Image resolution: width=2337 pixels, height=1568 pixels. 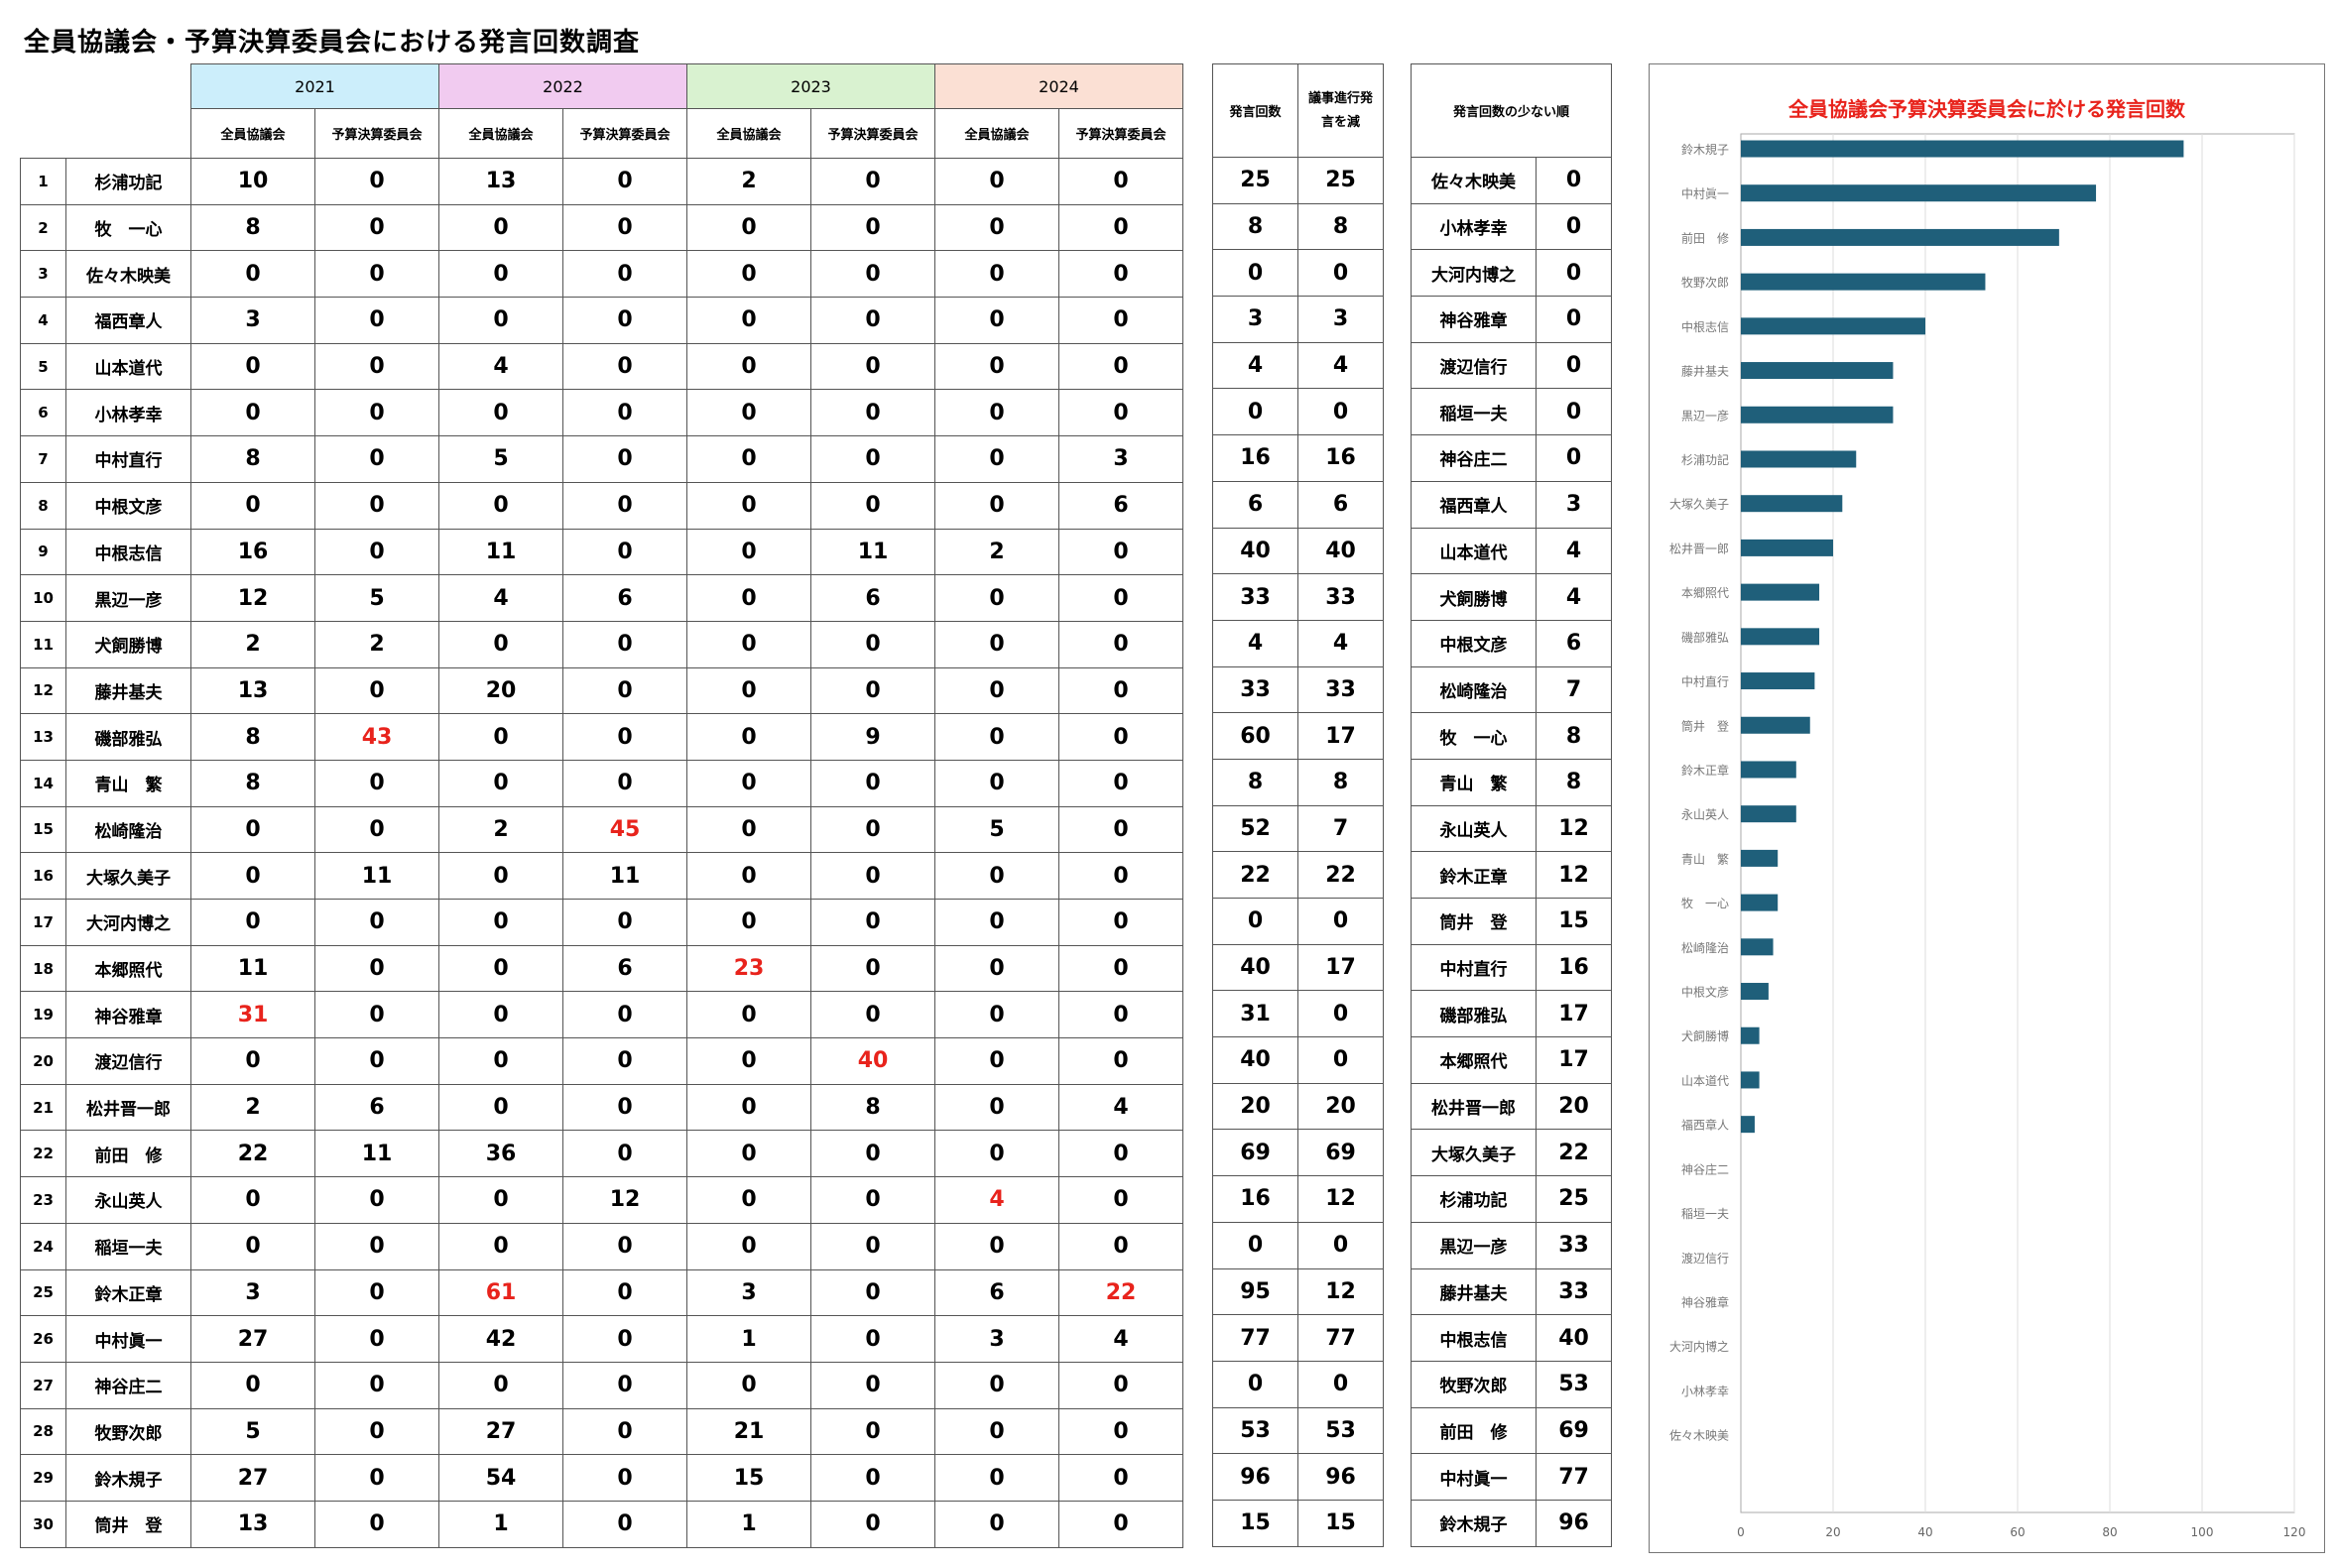 What do you see at coordinates (1512, 365) in the screenshot?
I see `ranking-row: 渡辺信行 0` at bounding box center [1512, 365].